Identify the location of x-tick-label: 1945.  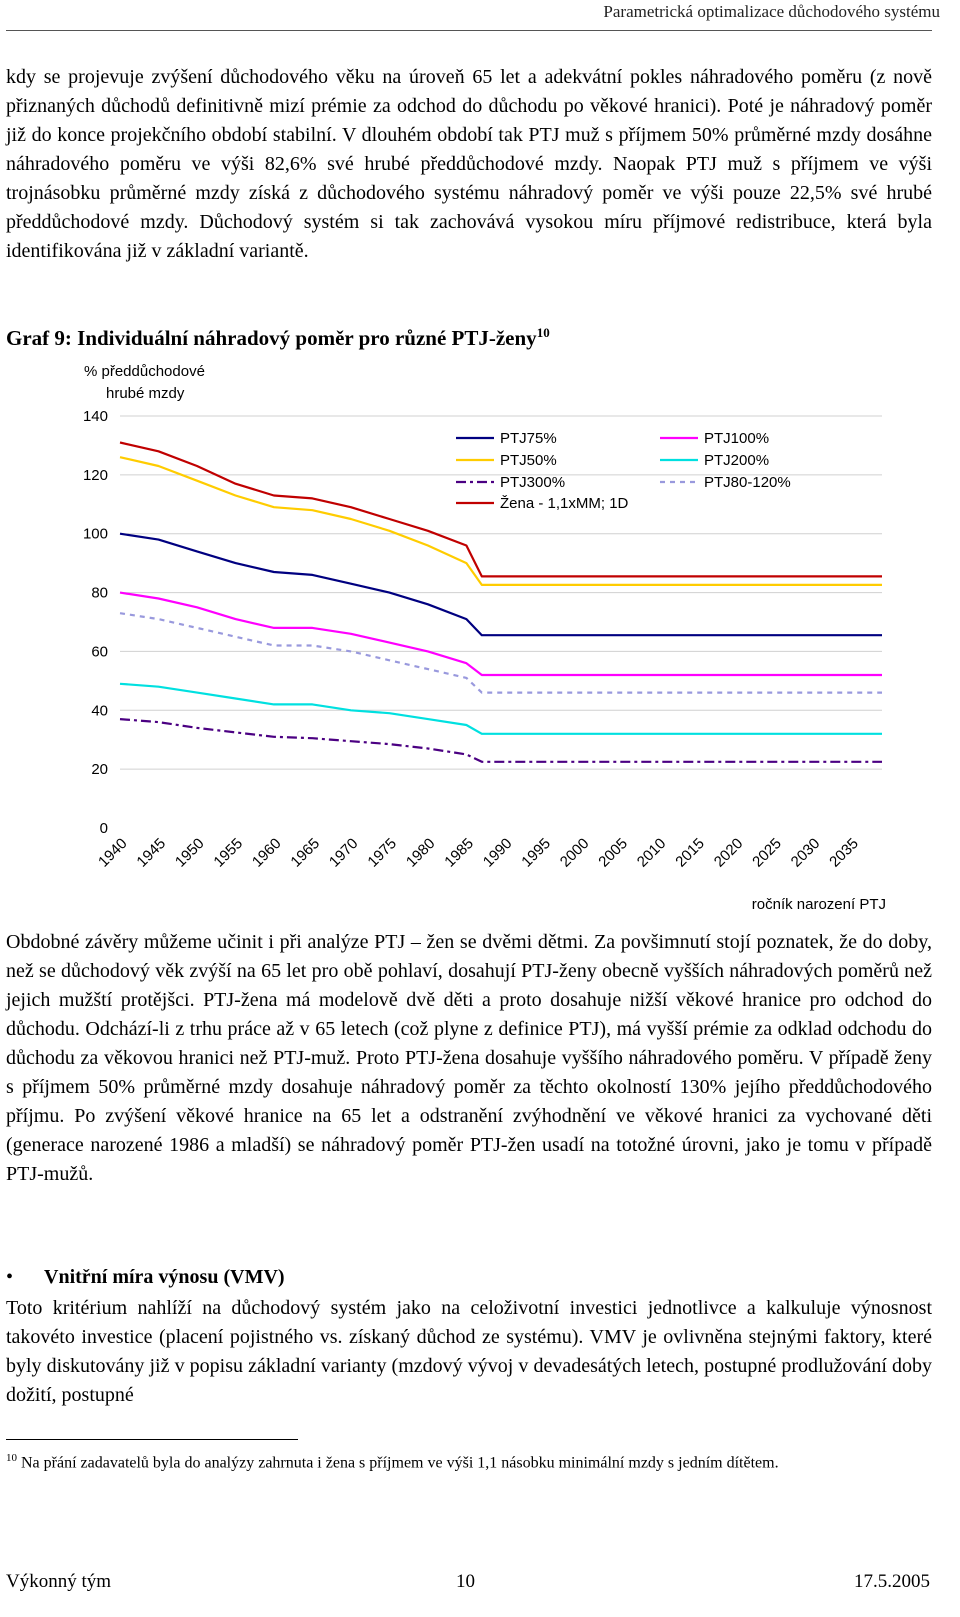
(151, 853).